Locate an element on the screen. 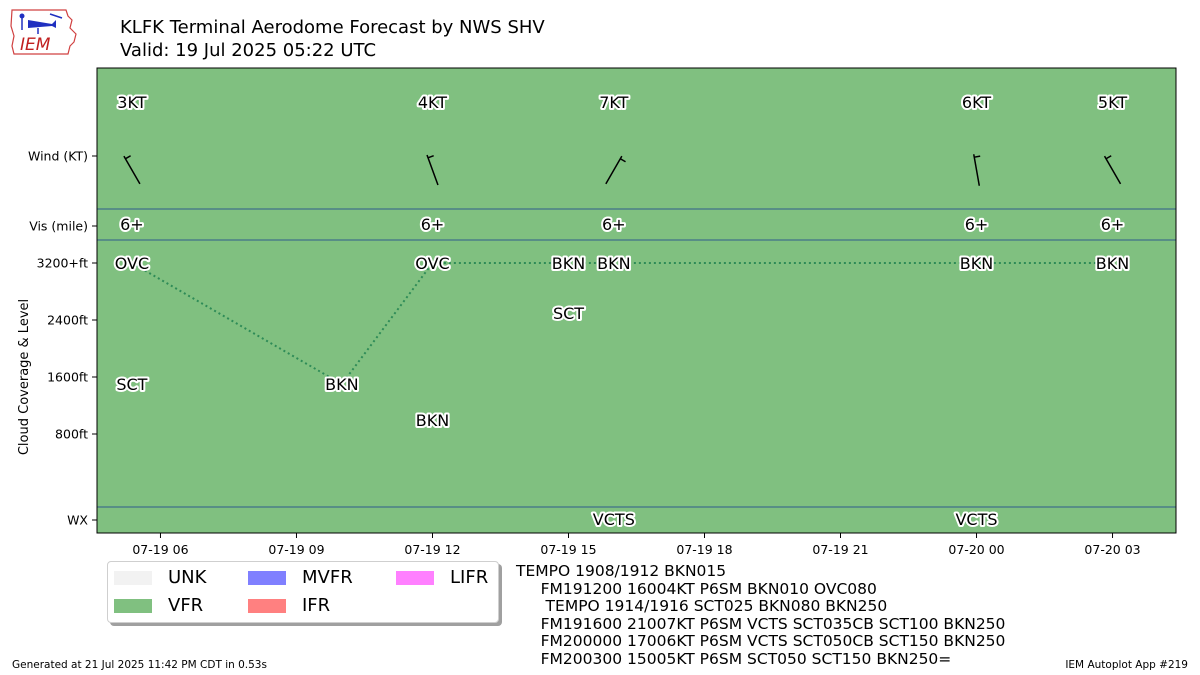  legend-label: IFR is located at coordinates (316, 605).